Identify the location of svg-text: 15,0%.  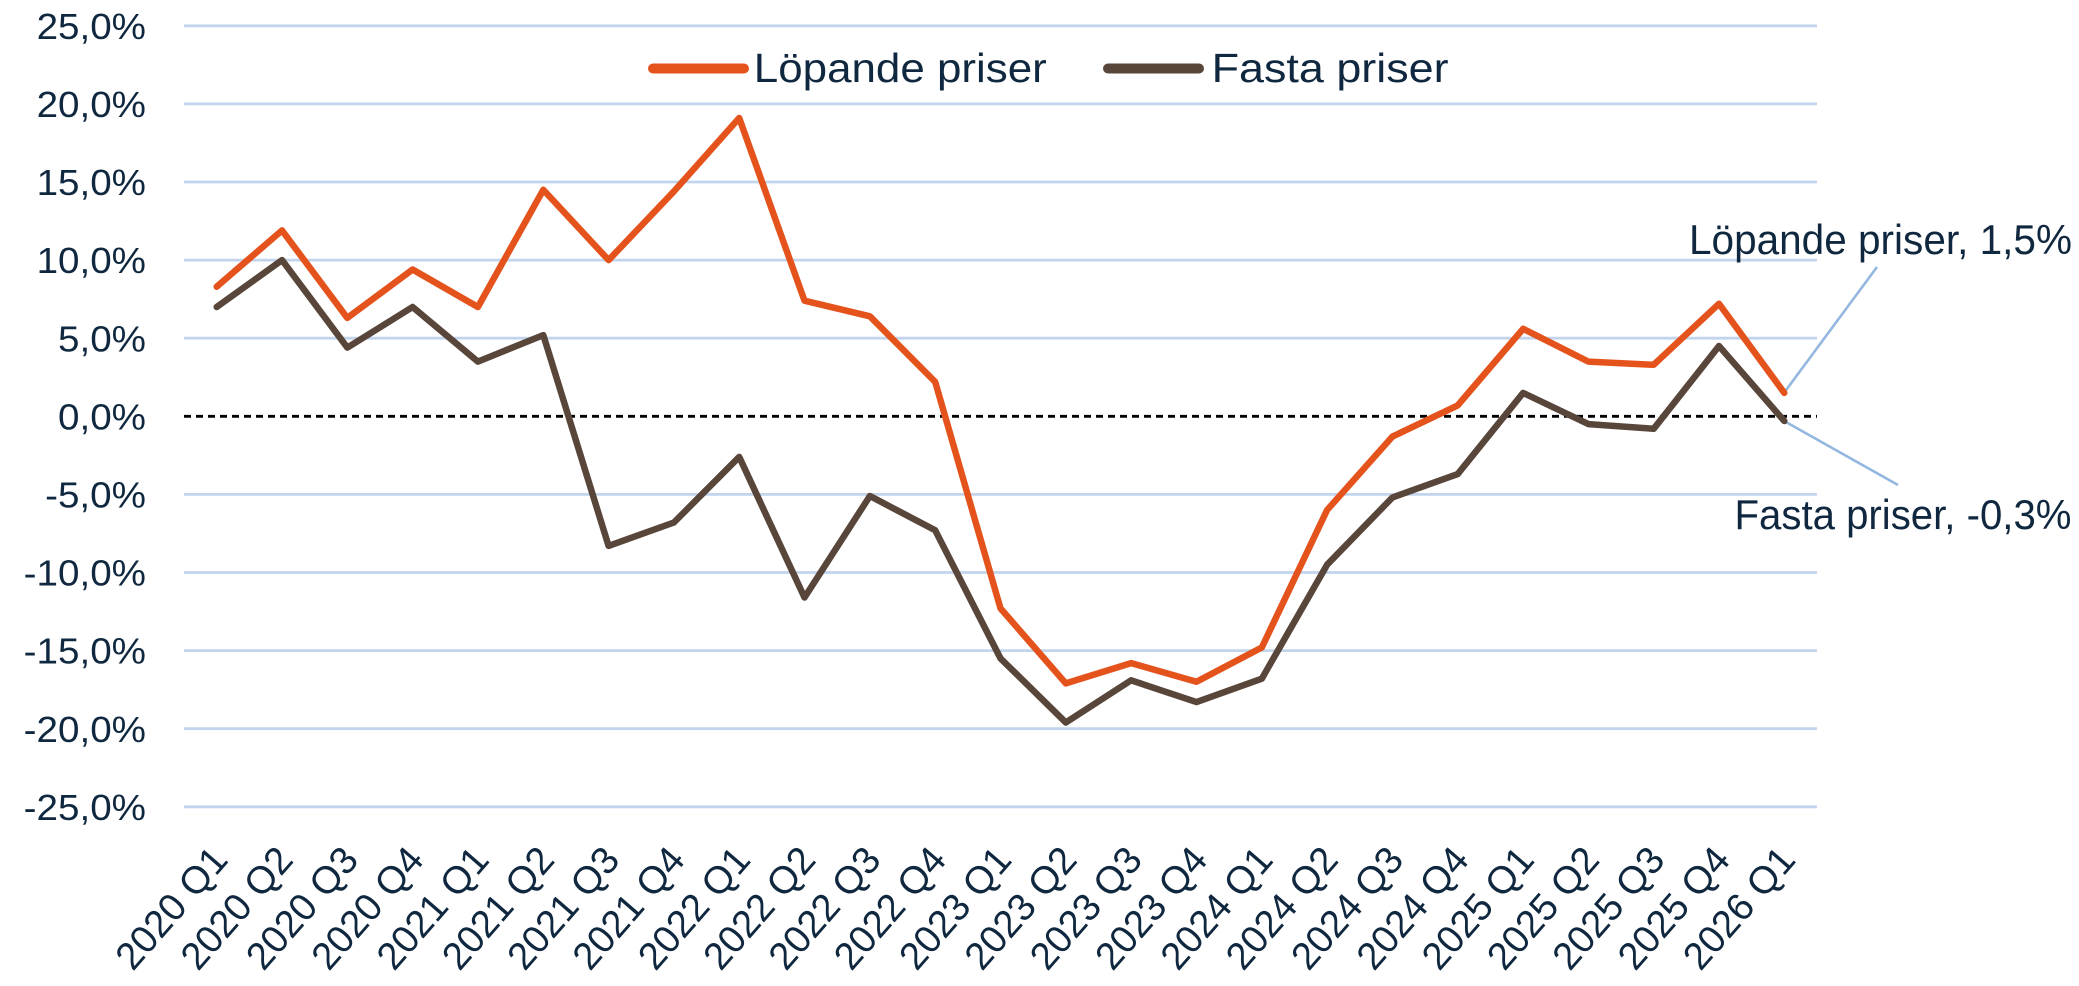
(91, 182).